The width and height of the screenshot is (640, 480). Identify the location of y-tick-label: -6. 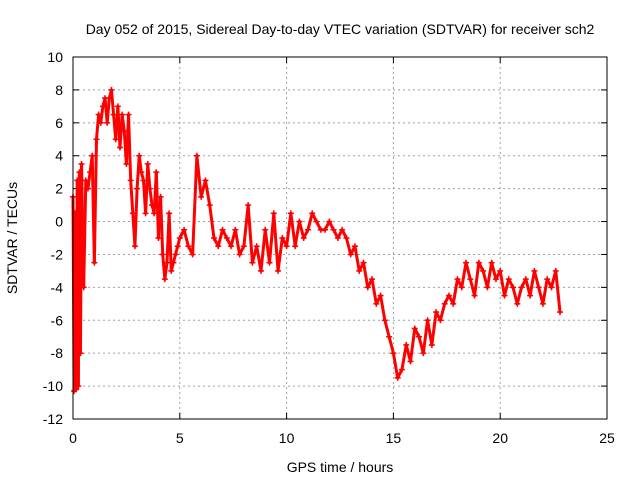
(57, 320).